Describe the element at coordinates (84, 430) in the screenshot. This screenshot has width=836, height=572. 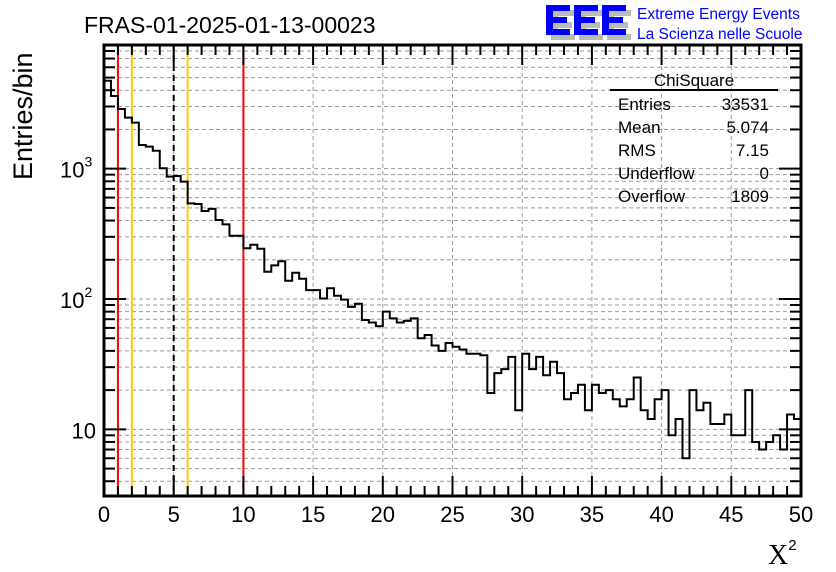
I see `y-tick-label: 10` at that location.